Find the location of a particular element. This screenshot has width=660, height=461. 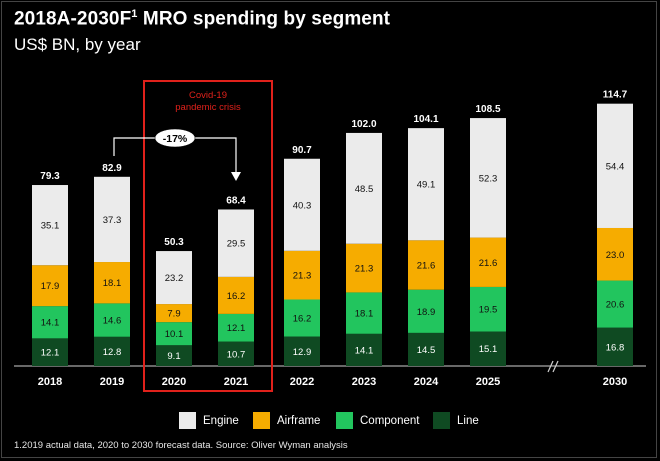

bar-segment-line-2024 is located at coordinates (426, 349).